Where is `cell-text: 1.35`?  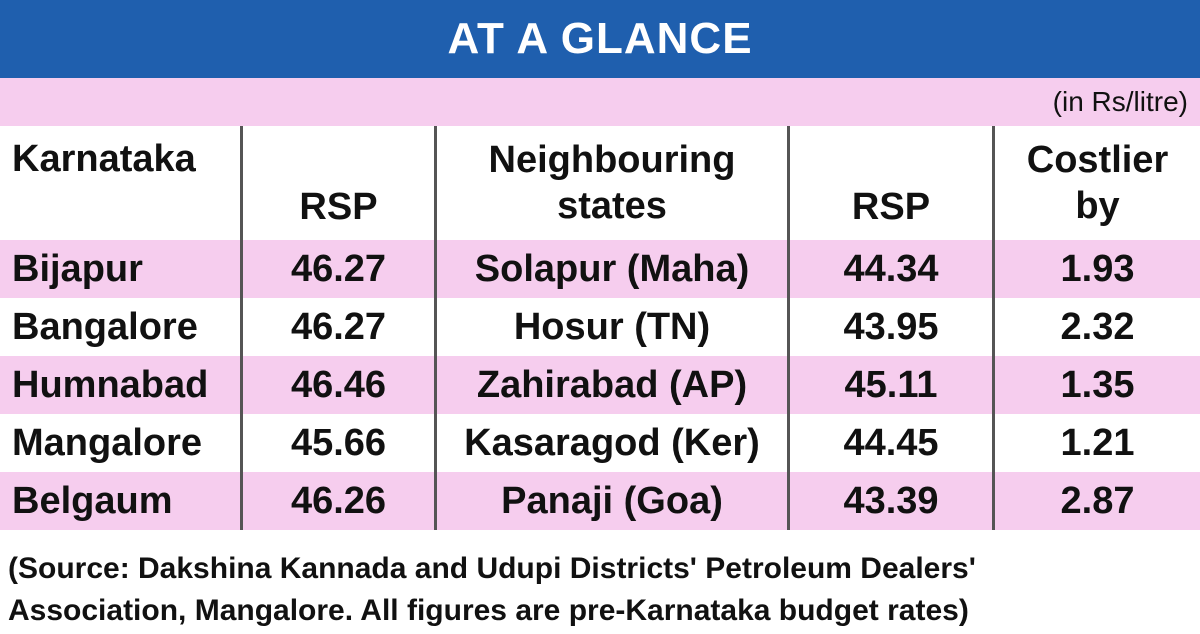 cell-text: 1.35 is located at coordinates (1097, 384).